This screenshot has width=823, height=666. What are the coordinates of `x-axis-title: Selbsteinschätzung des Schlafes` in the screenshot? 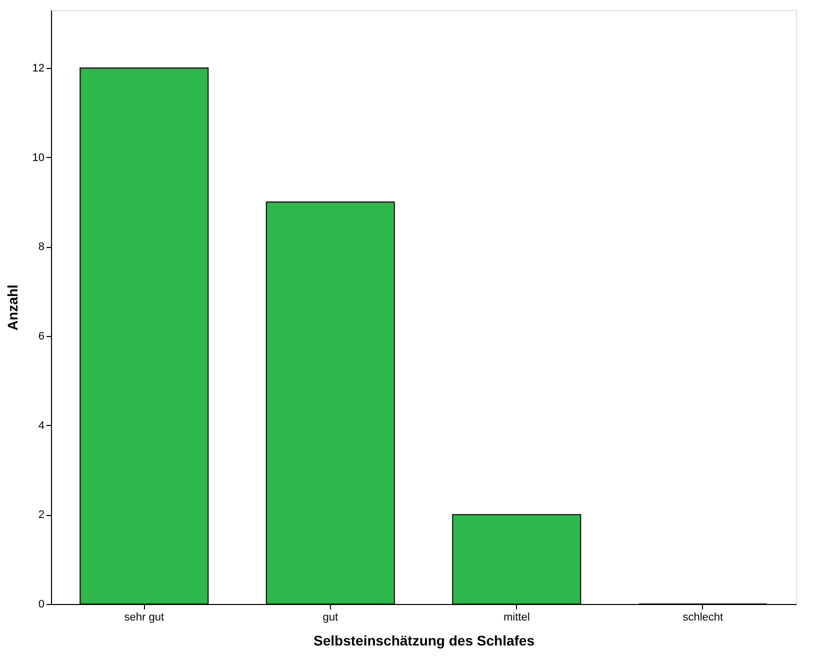 It's located at (424, 640).